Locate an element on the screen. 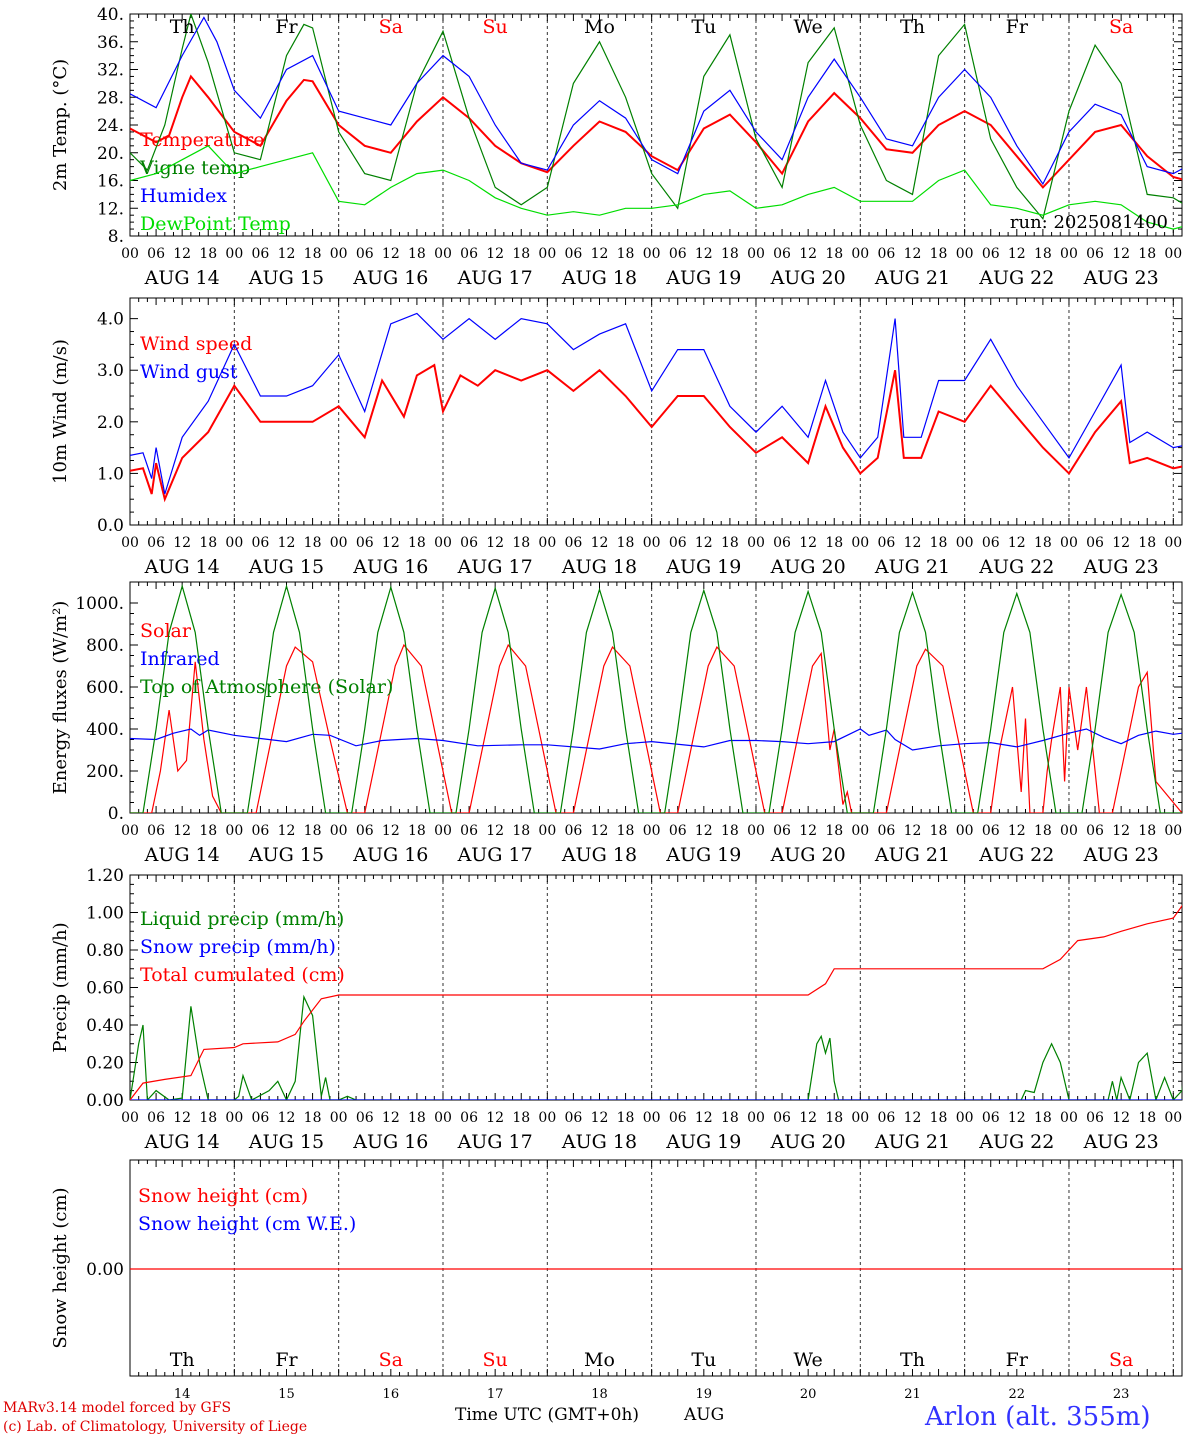 The width and height of the screenshot is (1194, 1440). legend-entry: DewPoint Temp is located at coordinates (215, 224).